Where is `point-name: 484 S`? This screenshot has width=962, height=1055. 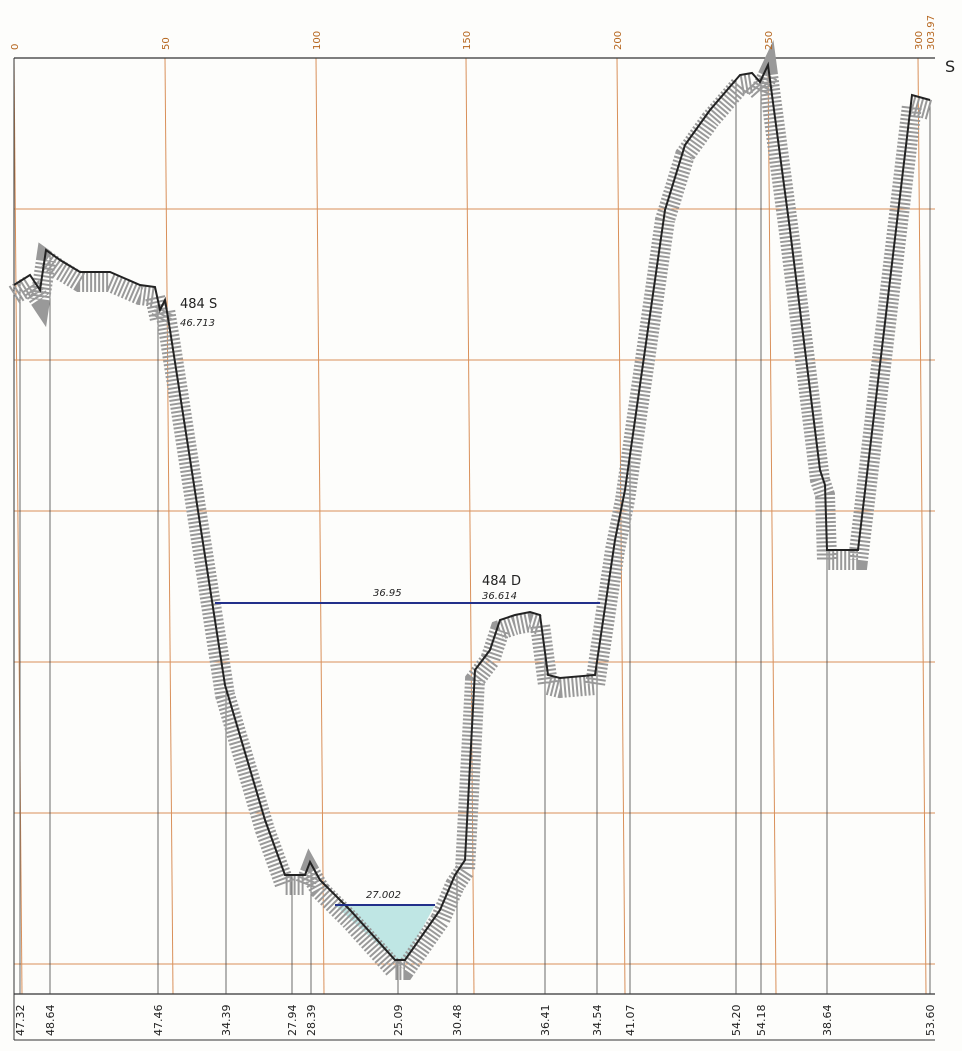 point-name: 484 S is located at coordinates (198, 304).